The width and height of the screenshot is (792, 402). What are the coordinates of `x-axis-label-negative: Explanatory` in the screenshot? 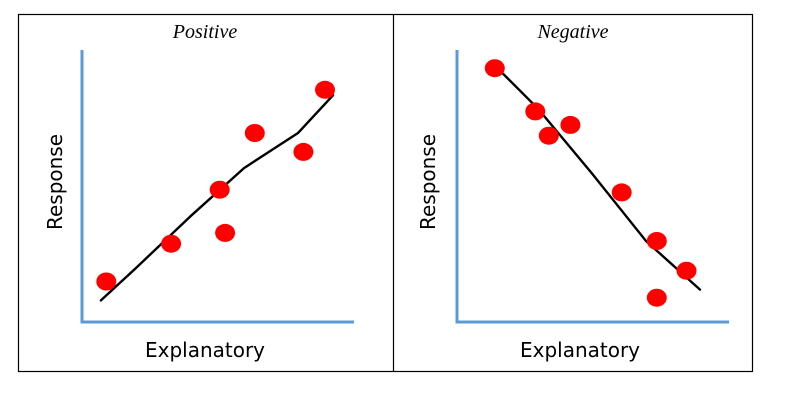 It's located at (580, 350).